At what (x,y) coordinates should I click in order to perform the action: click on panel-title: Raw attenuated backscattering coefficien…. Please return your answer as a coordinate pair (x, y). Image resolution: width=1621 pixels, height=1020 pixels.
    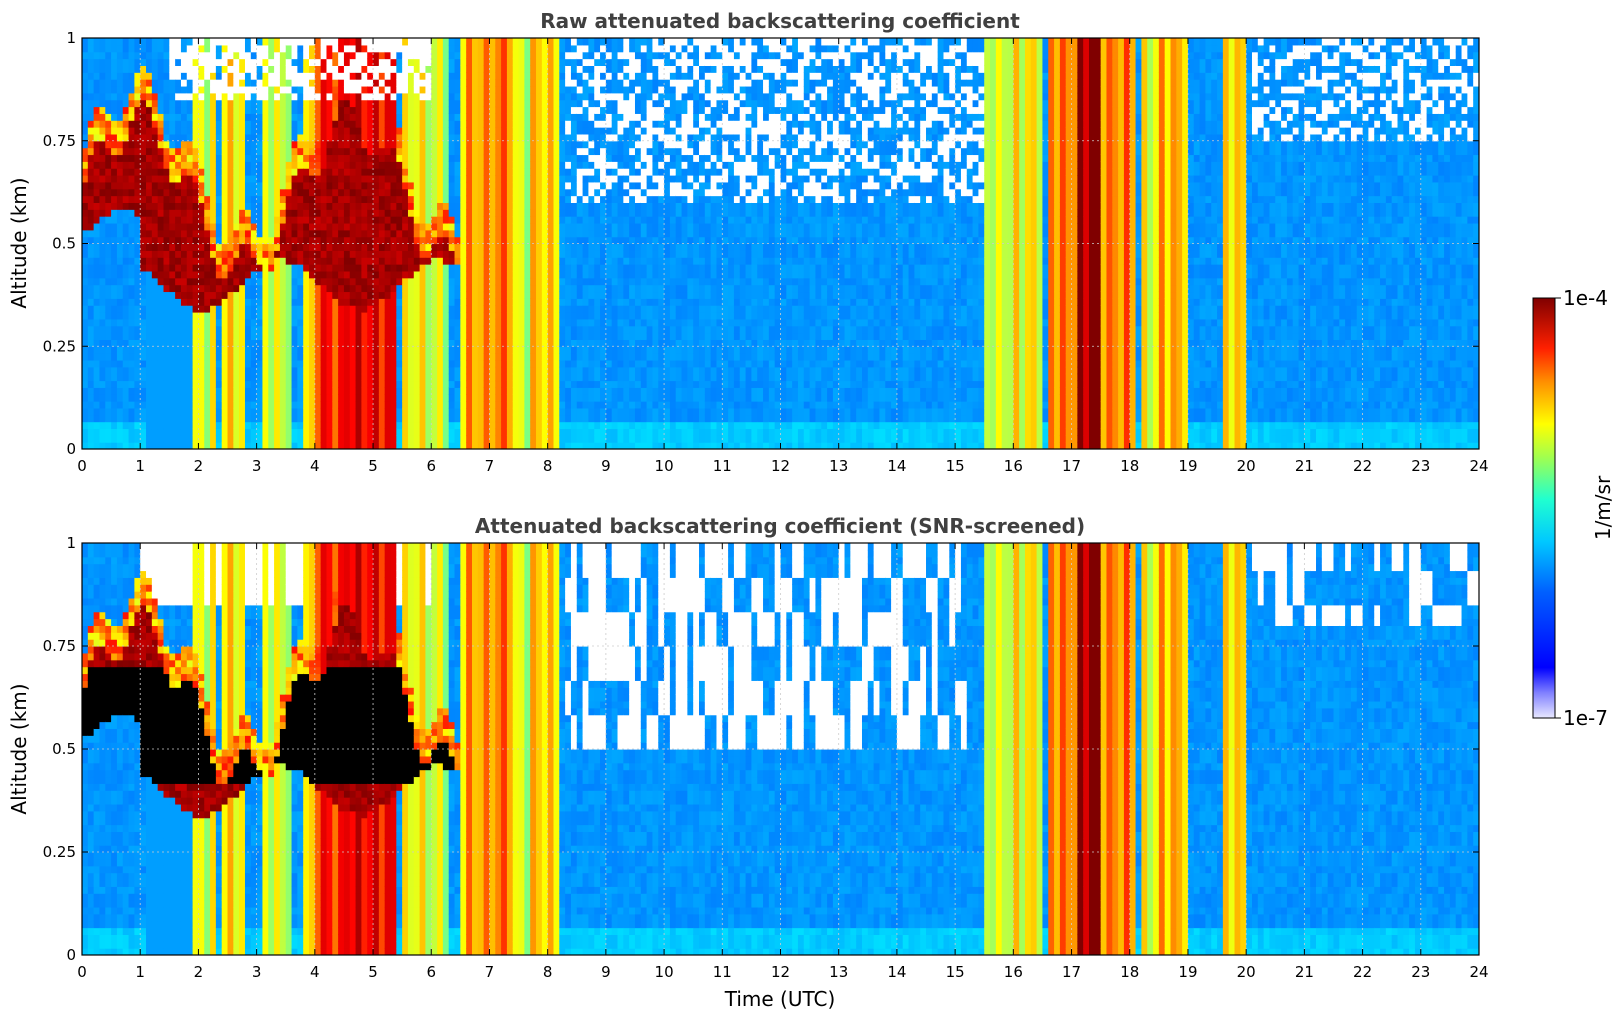
    Looking at the image, I should click on (780, 21).